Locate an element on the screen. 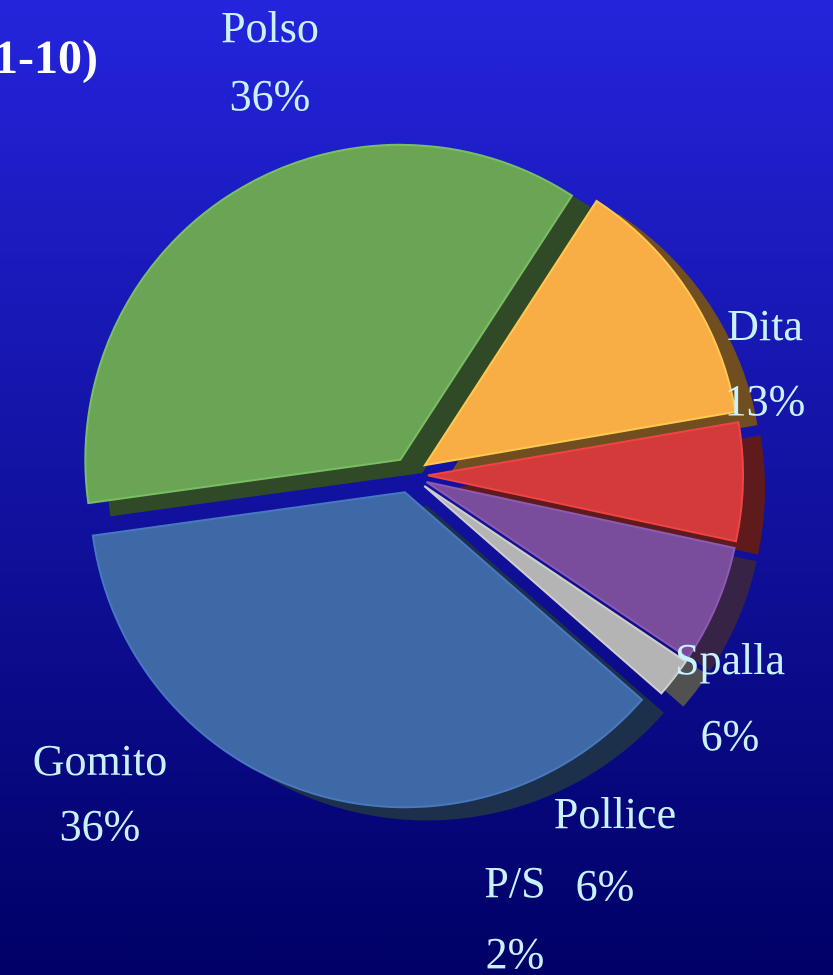  chart-title: 1-10) is located at coordinates (49, 57).